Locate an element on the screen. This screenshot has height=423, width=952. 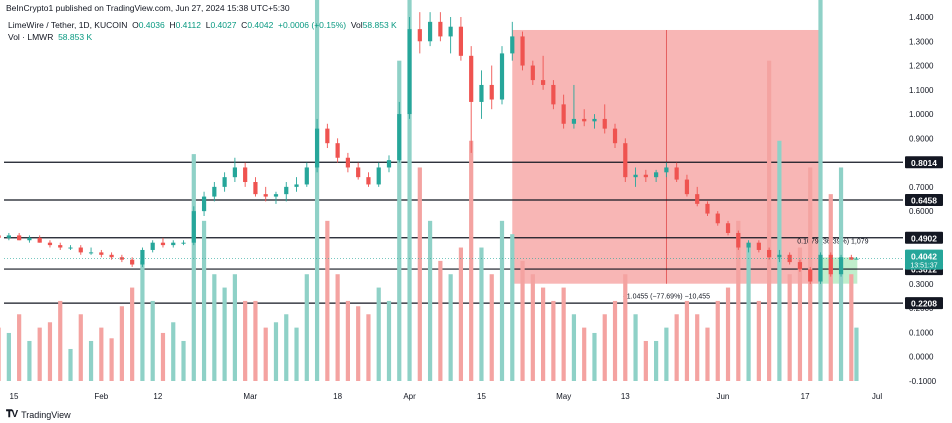
price-tick-label: -0.1000 is located at coordinates (923, 381).